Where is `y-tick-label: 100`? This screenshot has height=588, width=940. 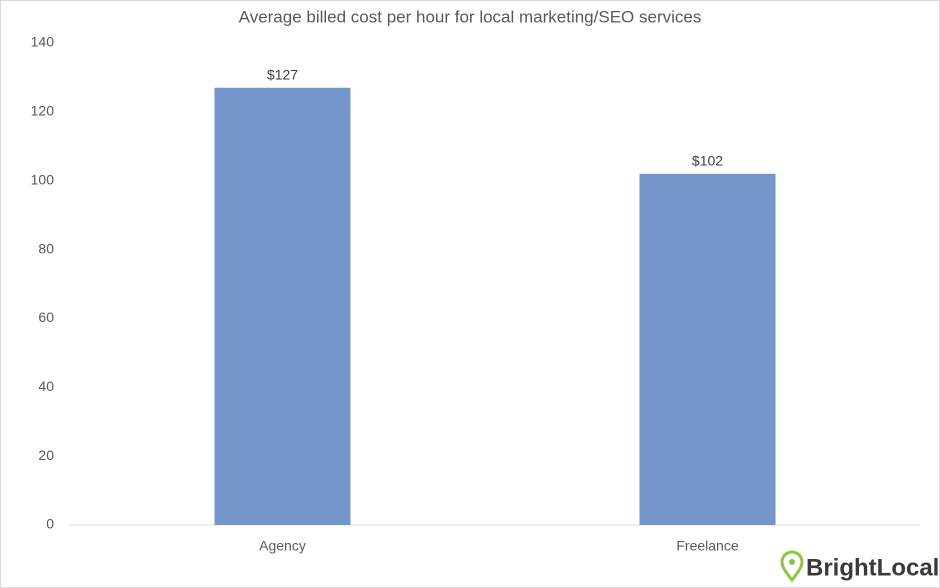 y-tick-label: 100 is located at coordinates (43, 179).